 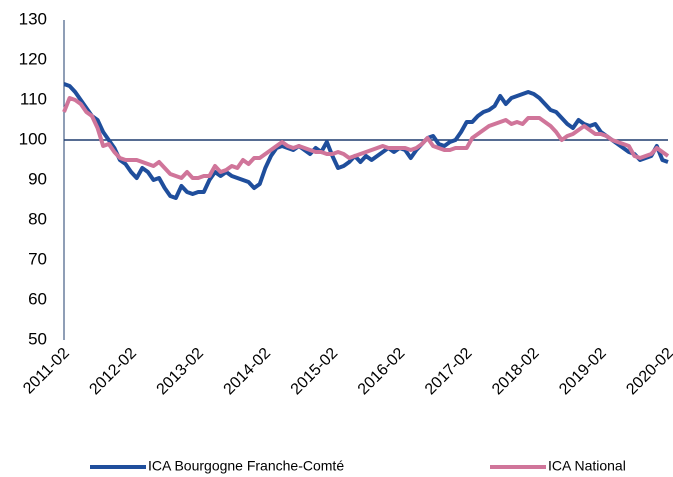 I want to click on y-tick-label: 90, so click(x=37, y=178).